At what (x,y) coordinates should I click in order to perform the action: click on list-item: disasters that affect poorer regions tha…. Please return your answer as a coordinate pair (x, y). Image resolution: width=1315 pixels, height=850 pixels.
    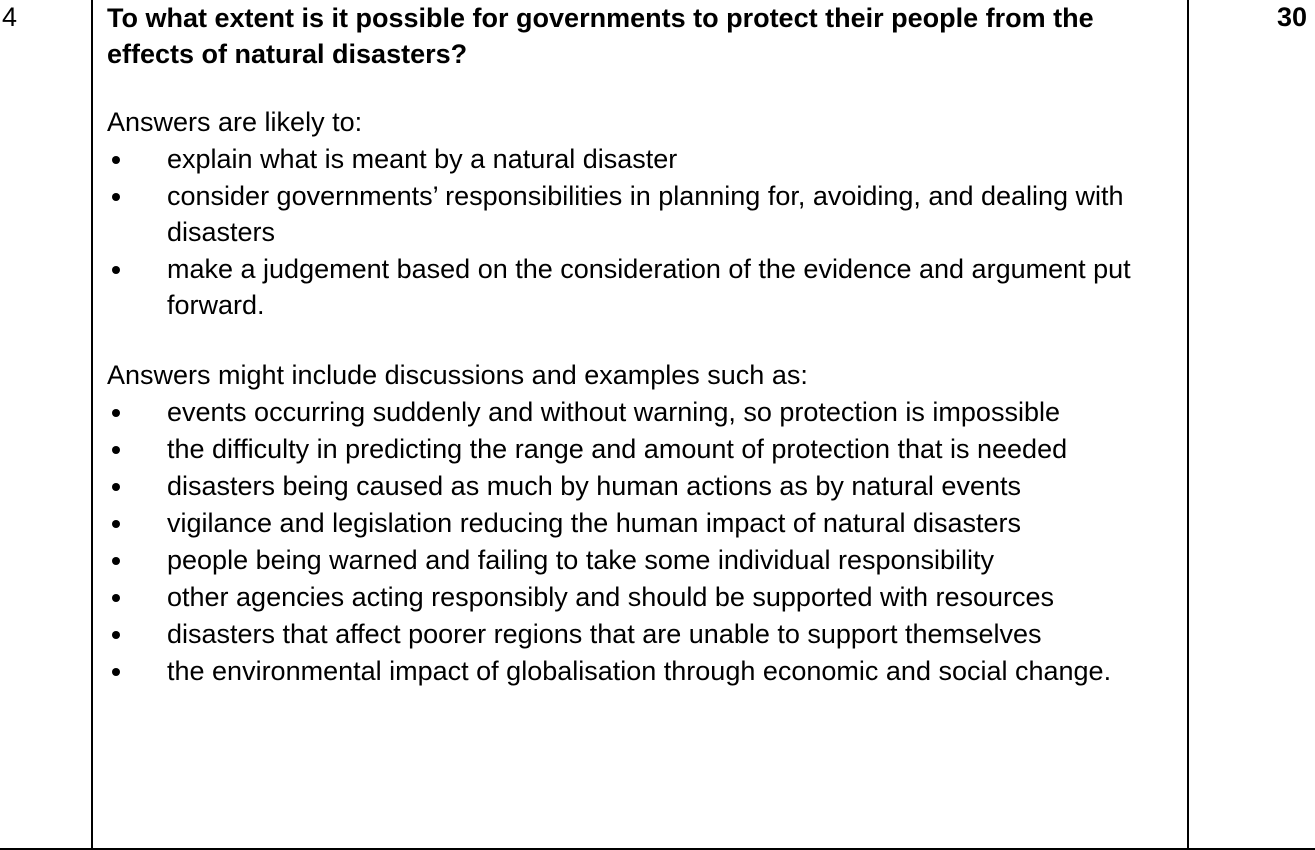
    Looking at the image, I should click on (644, 634).